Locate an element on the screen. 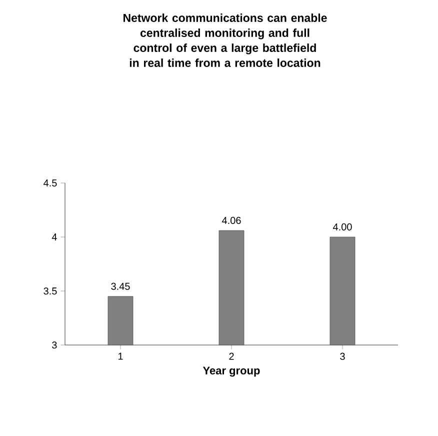 The image size is (438, 436). y-tick-label: 4.5 is located at coordinates (50, 183).